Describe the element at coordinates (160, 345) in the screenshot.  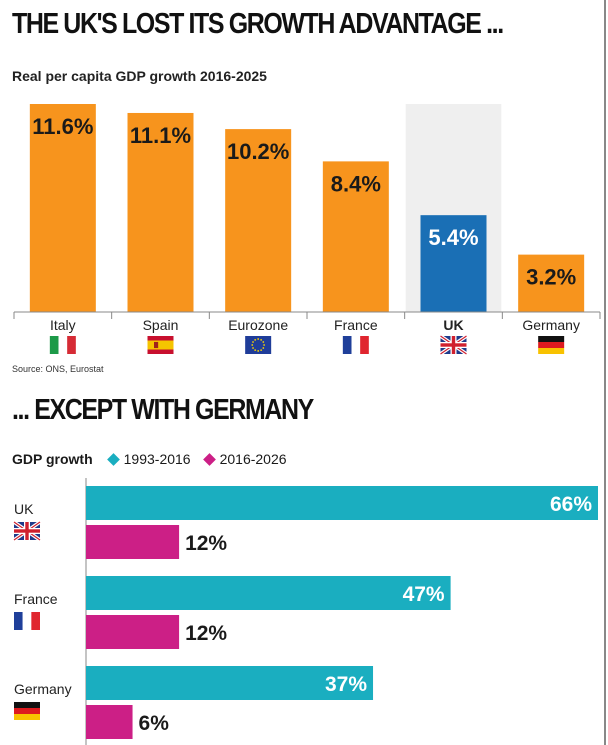
I see `spain-flag-icon` at that location.